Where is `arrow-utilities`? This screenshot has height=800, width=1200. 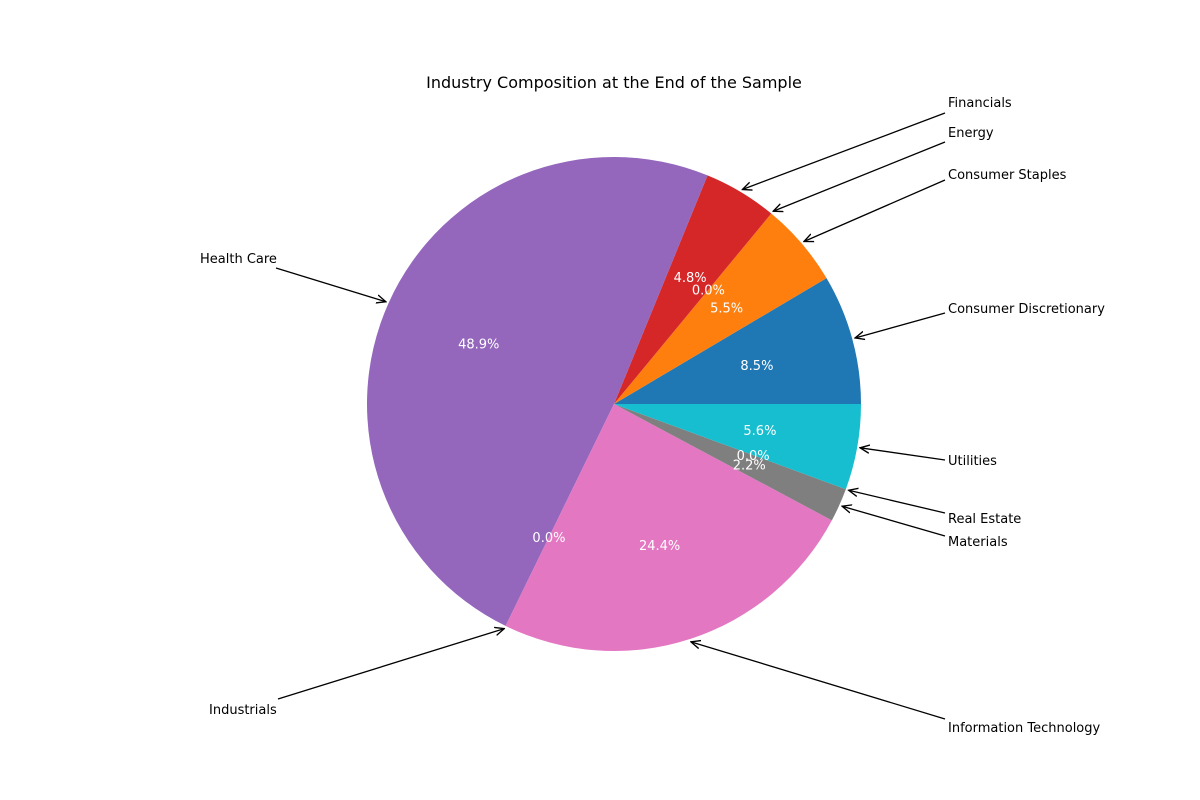
arrow-utilities is located at coordinates (903, 454).